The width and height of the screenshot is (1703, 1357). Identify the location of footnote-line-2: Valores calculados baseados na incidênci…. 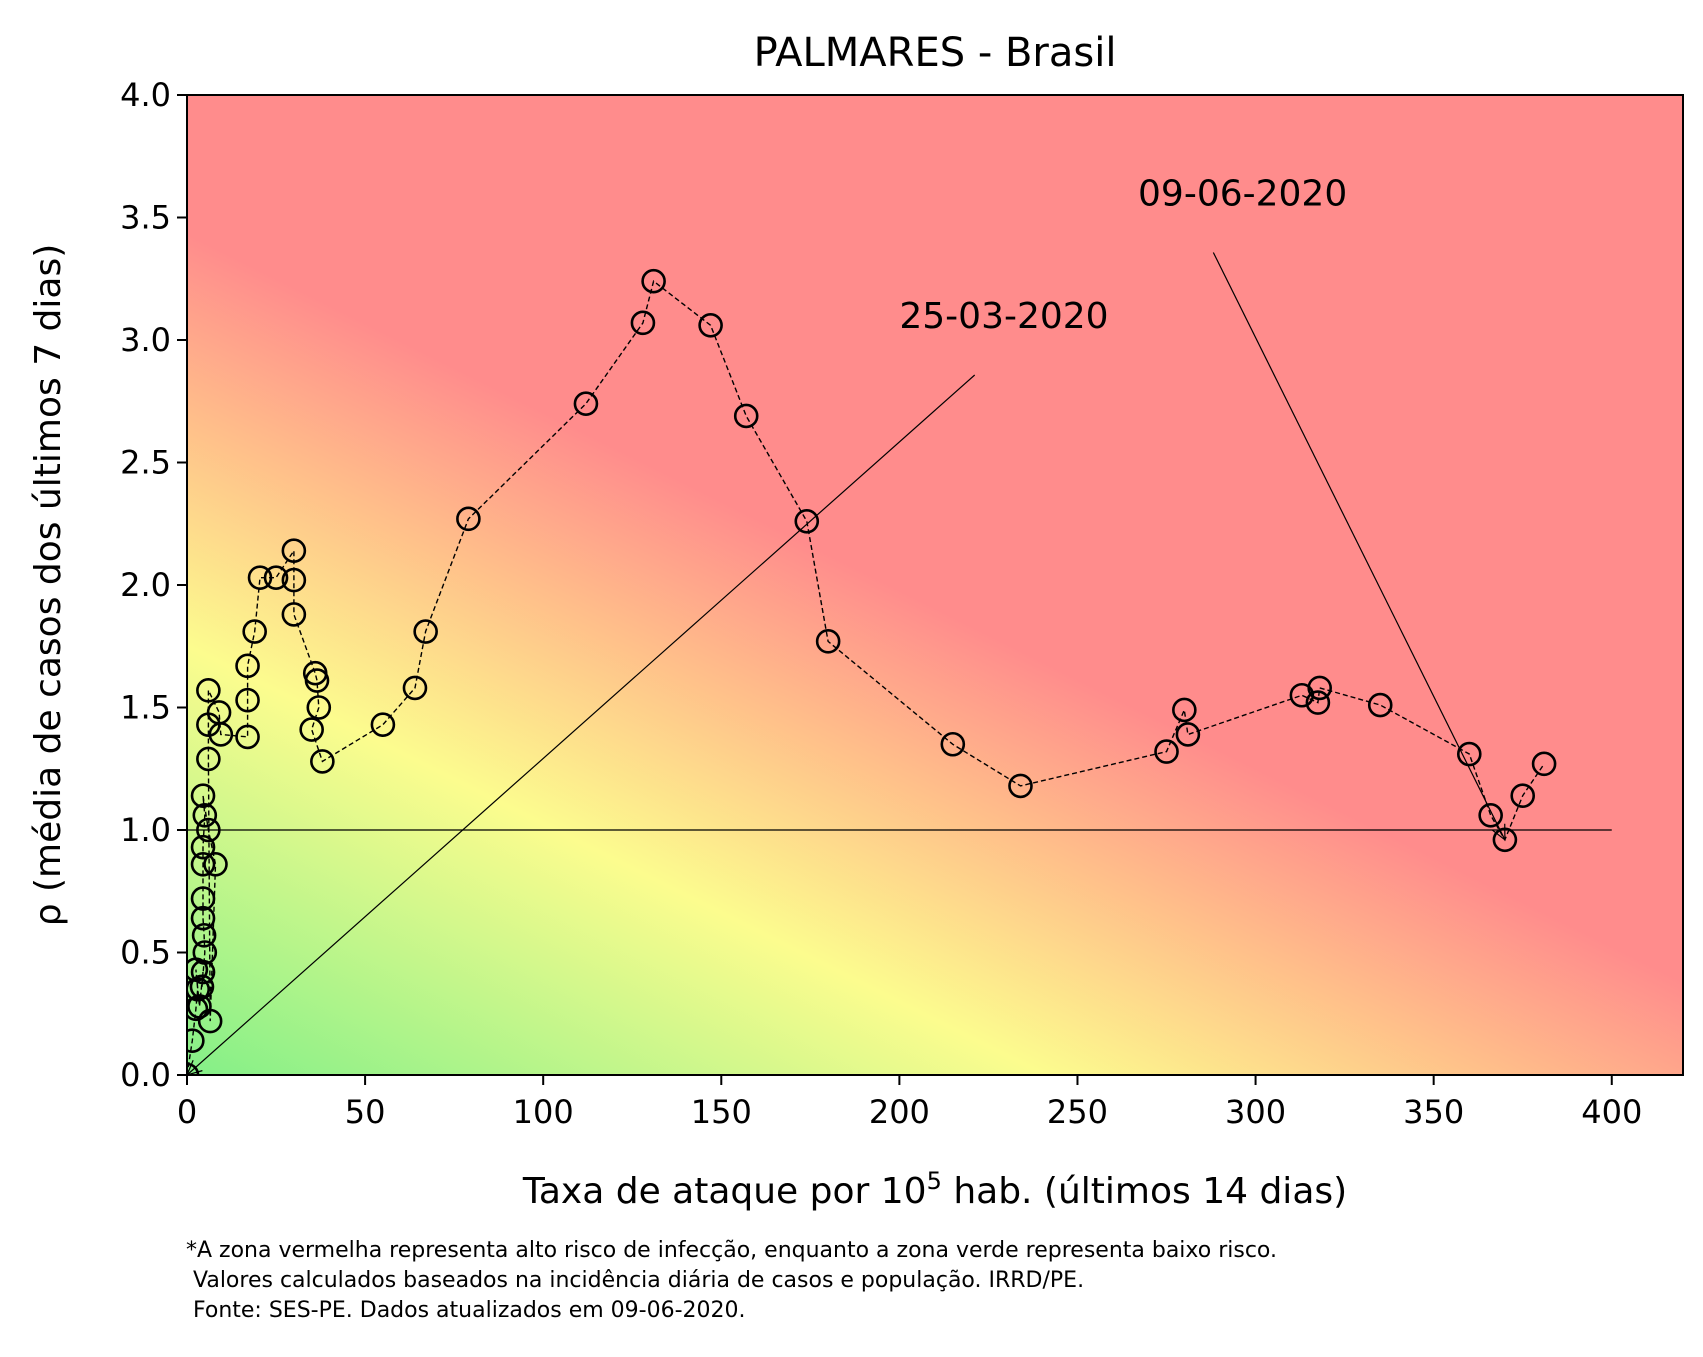
(635, 1280).